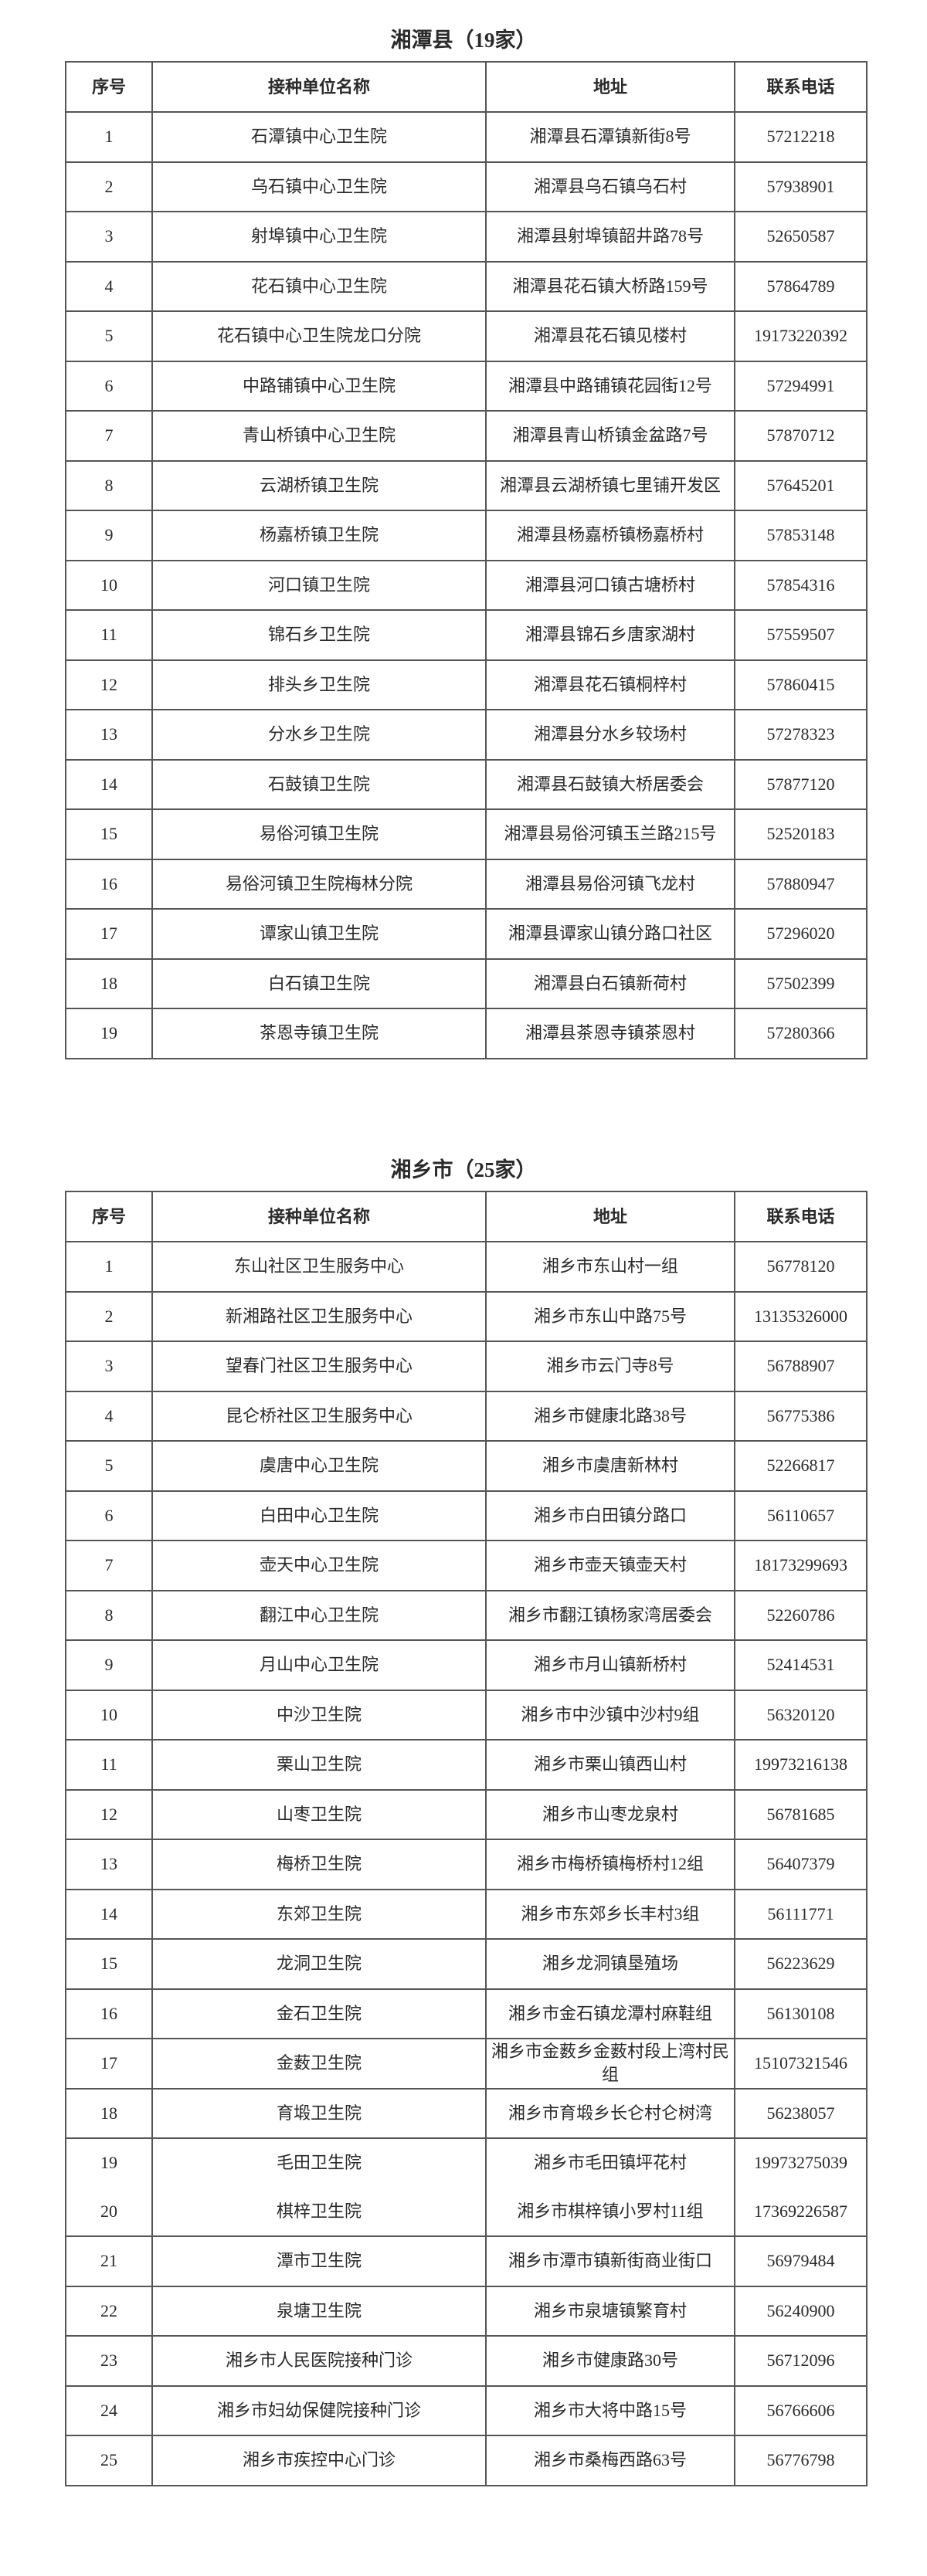  I want to click on cell-index: 20, so click(109, 2212).